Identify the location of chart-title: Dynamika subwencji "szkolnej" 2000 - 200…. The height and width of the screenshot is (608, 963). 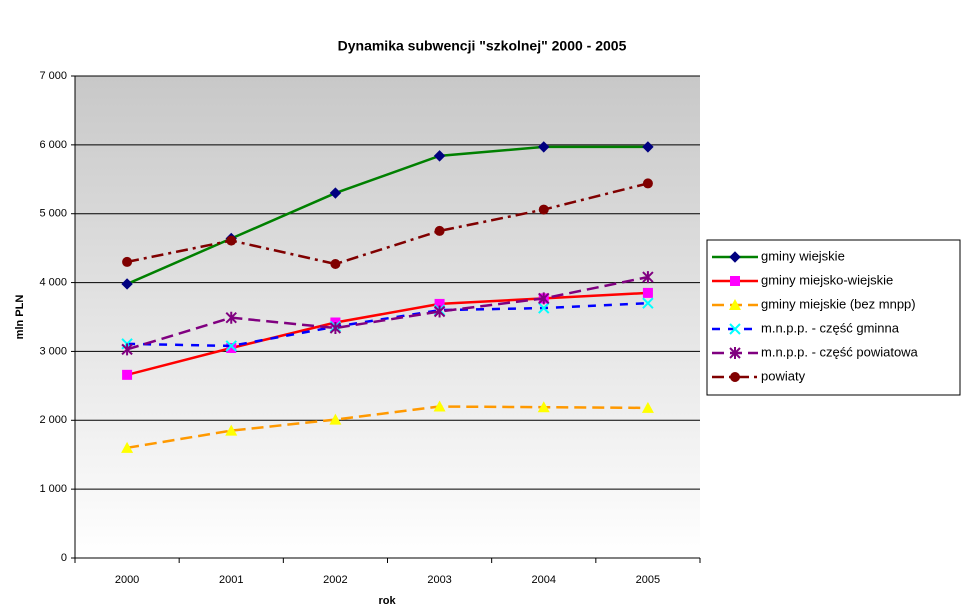
(482, 46).